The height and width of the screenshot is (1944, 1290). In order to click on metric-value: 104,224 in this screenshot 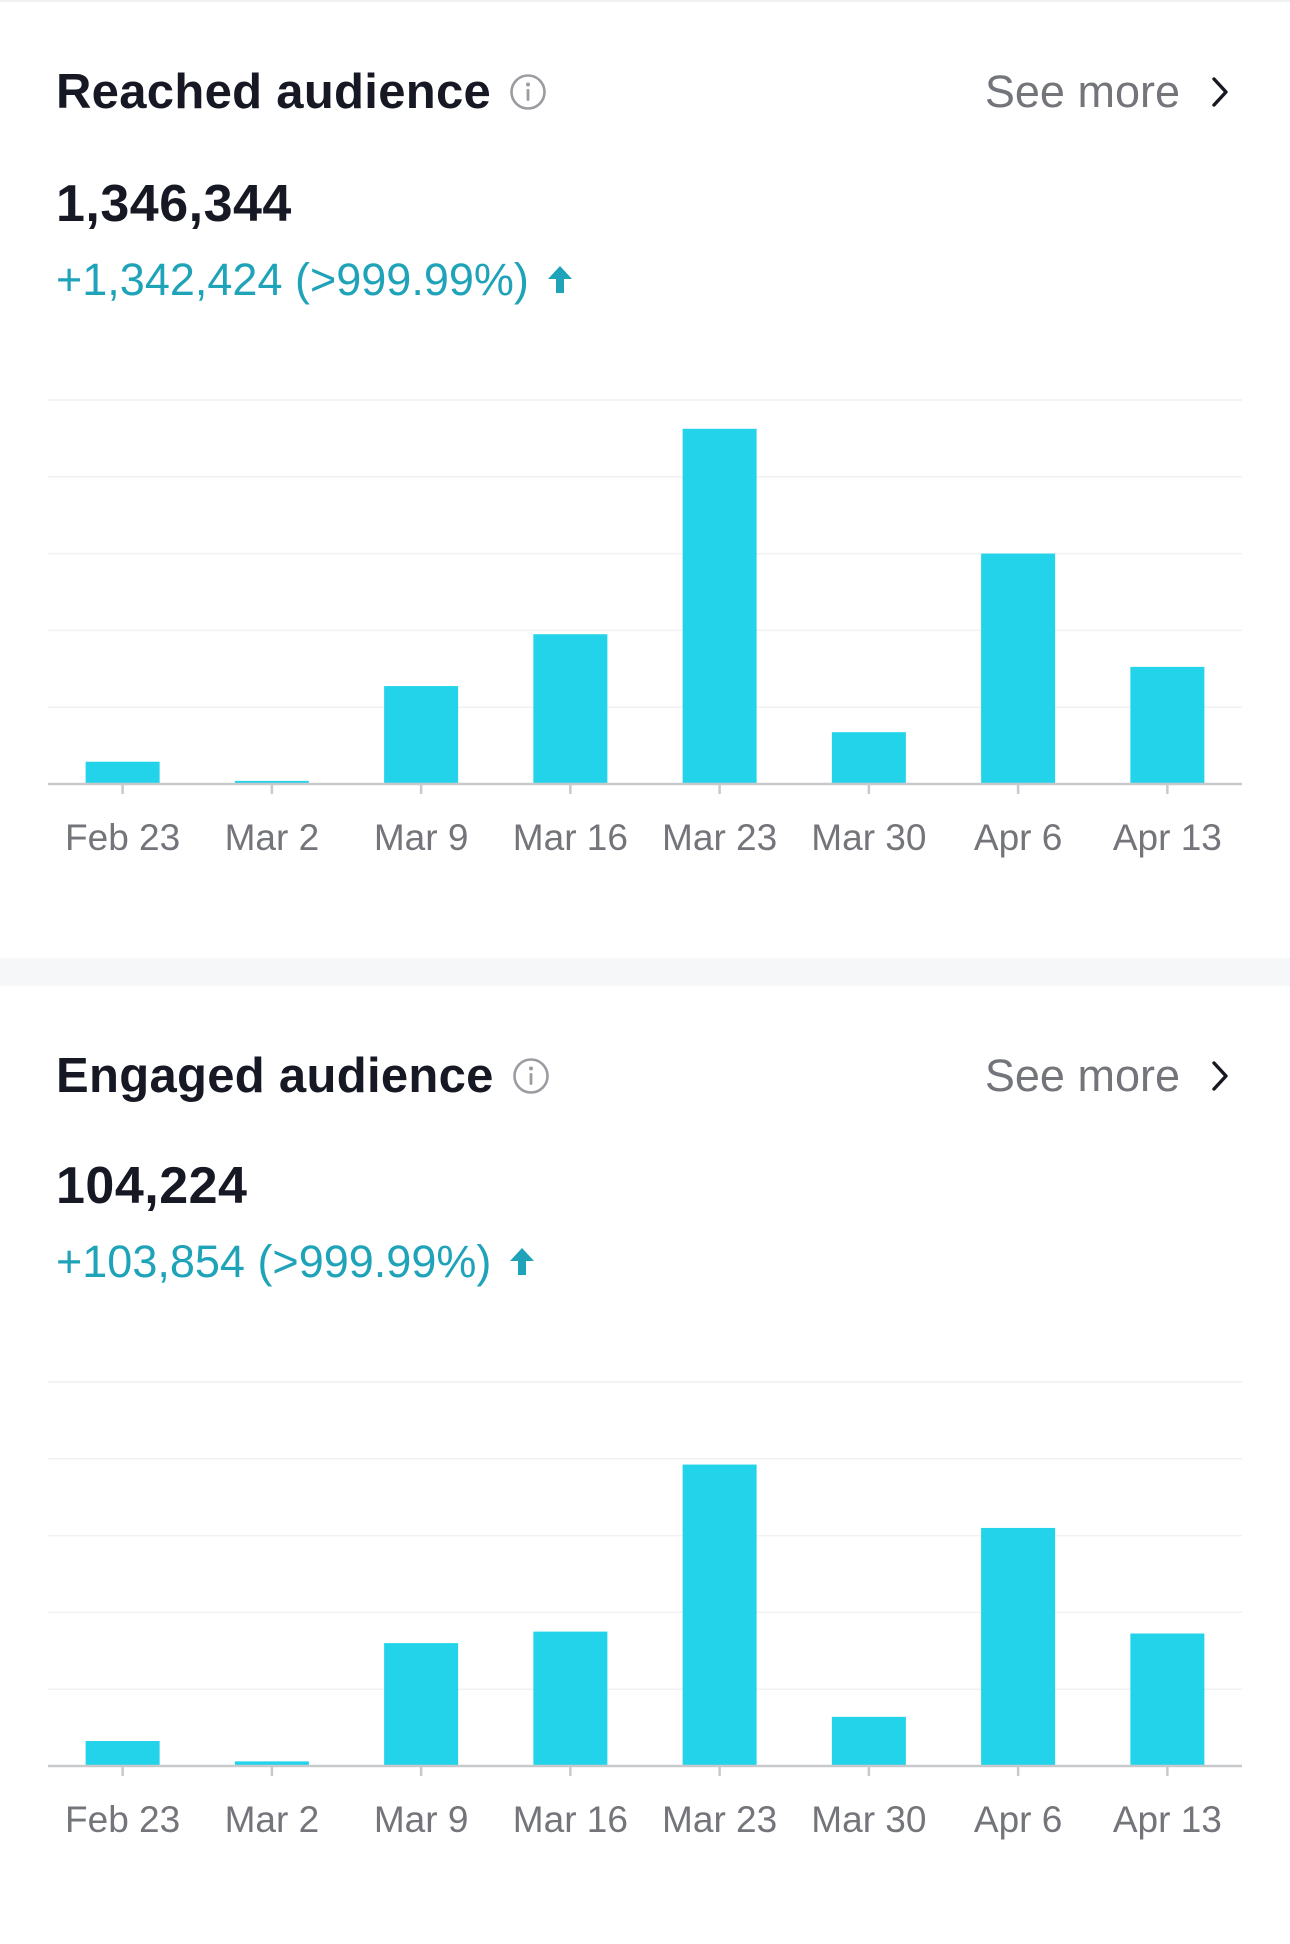, I will do `click(152, 1186)`.